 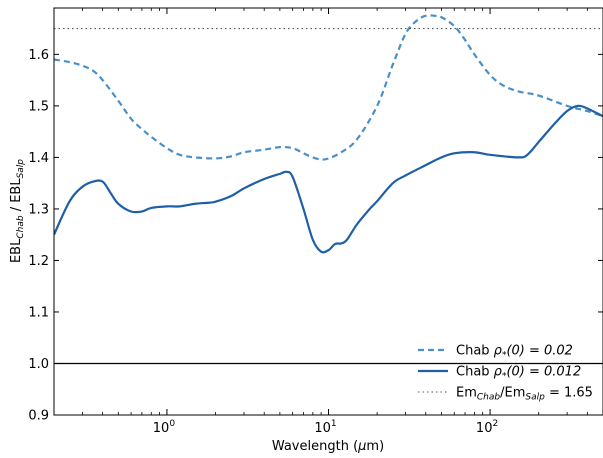 What do you see at coordinates (17, 211) in the screenshot?
I see `y-axis-label: EBLChab / EBLSalp` at bounding box center [17, 211].